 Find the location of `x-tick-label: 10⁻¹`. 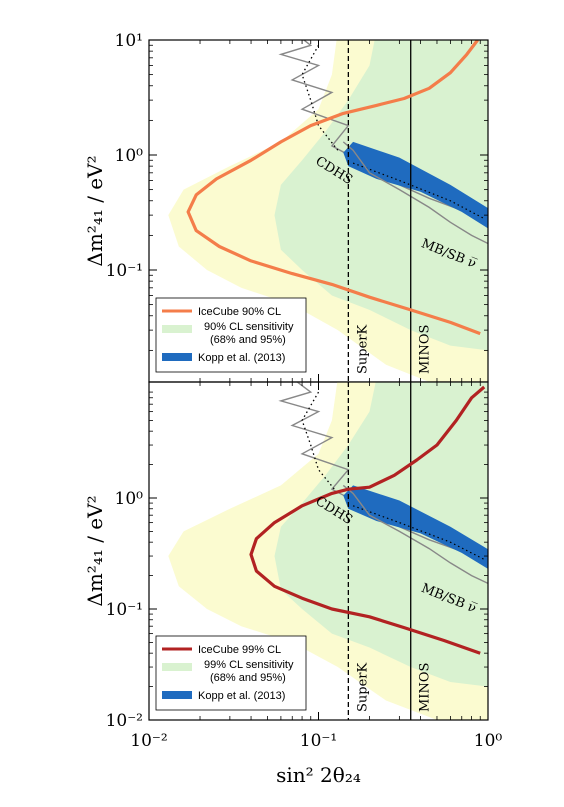

x-tick-label: 10⁻¹ is located at coordinates (318, 741).